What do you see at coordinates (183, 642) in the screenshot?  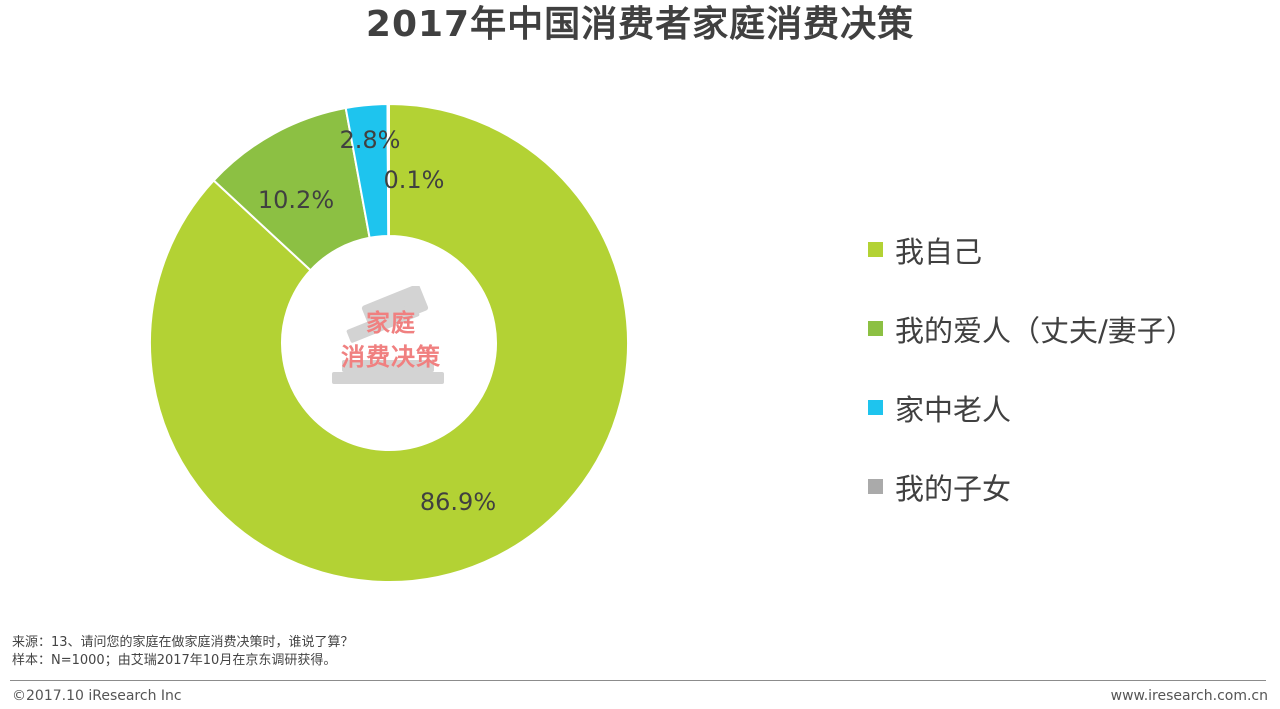 I see `footnote-source: 来源：13、请问您的家庭在做家庭消费决策时，谁说了算？` at bounding box center [183, 642].